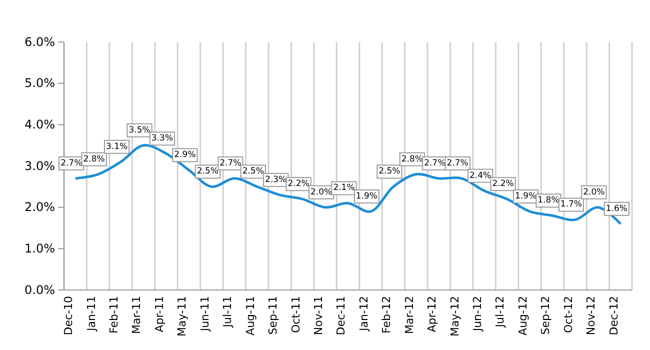 This screenshot has width=650, height=350. I want to click on y-tick-label: 6.0%, so click(39, 41).